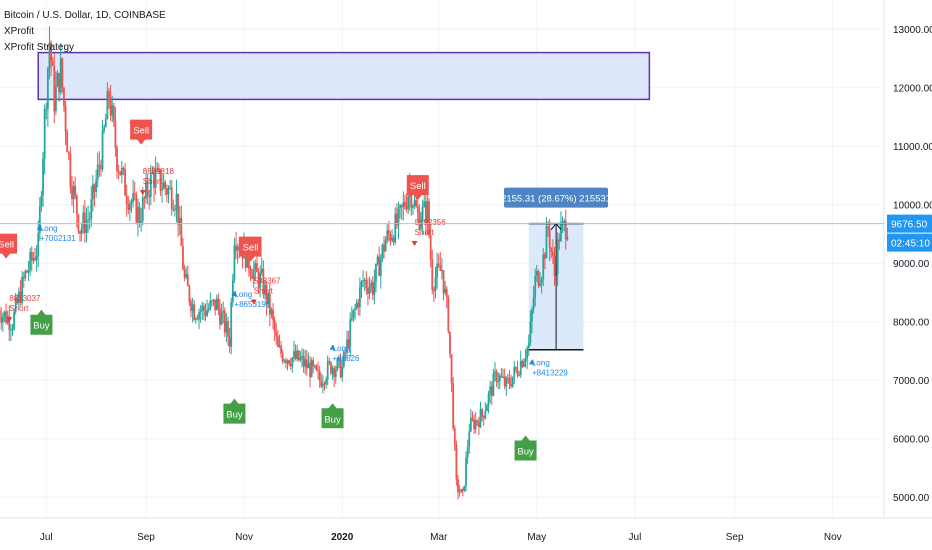 This screenshot has width=932, height=550. I want to click on countdown-label: 02:45:10, so click(910, 244).